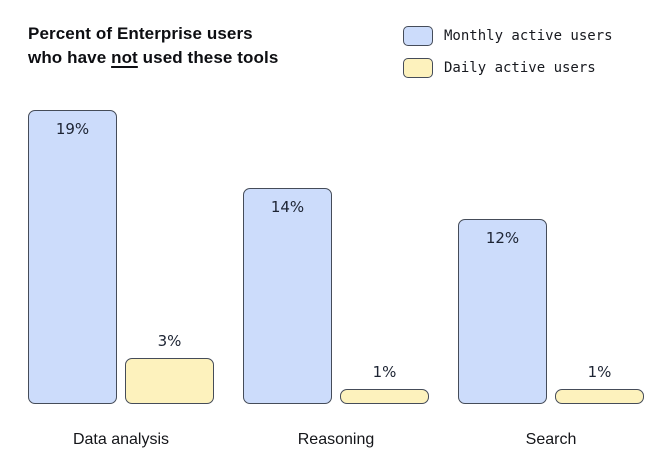 Image resolution: width=660 pixels, height=461 pixels. I want to click on legend: Monthly active users Daily active users, so click(508, 58).